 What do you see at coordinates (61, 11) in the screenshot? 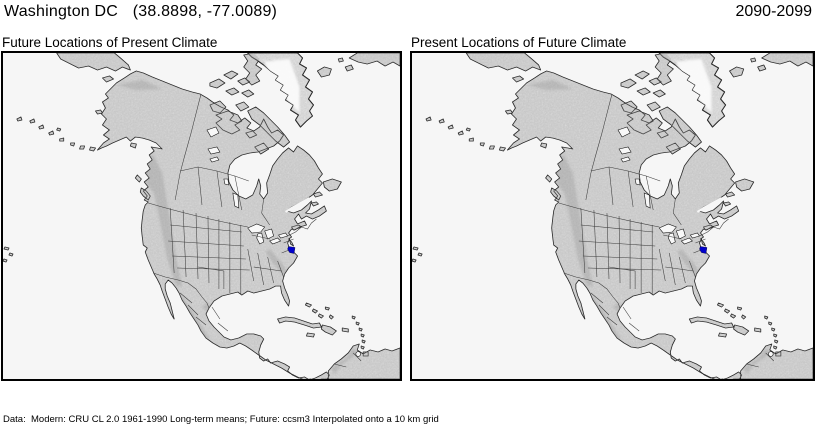
I see `location-name: Washington DC` at bounding box center [61, 11].